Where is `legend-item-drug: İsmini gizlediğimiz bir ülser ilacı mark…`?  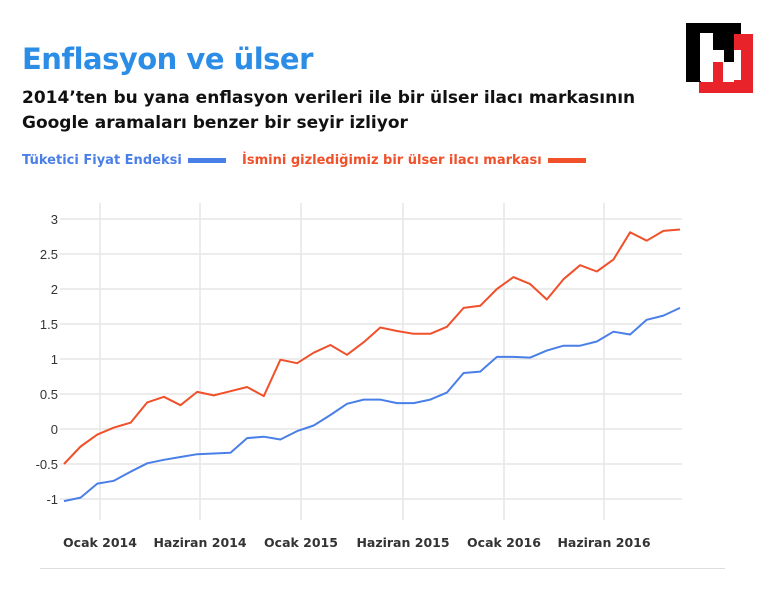 legend-item-drug: İsmini gizlediğimiz bir ülser ilacı mark… is located at coordinates (414, 160).